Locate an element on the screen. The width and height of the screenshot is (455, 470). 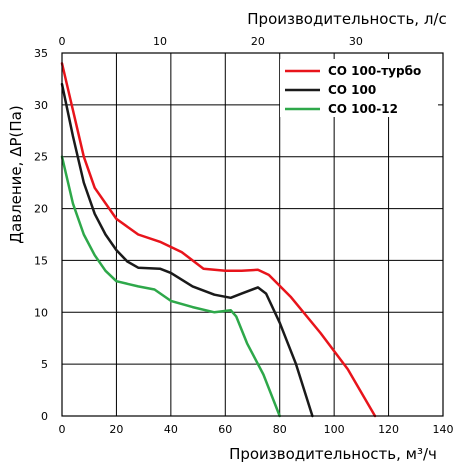
x-tick-label: 40 is located at coordinates (171, 429).